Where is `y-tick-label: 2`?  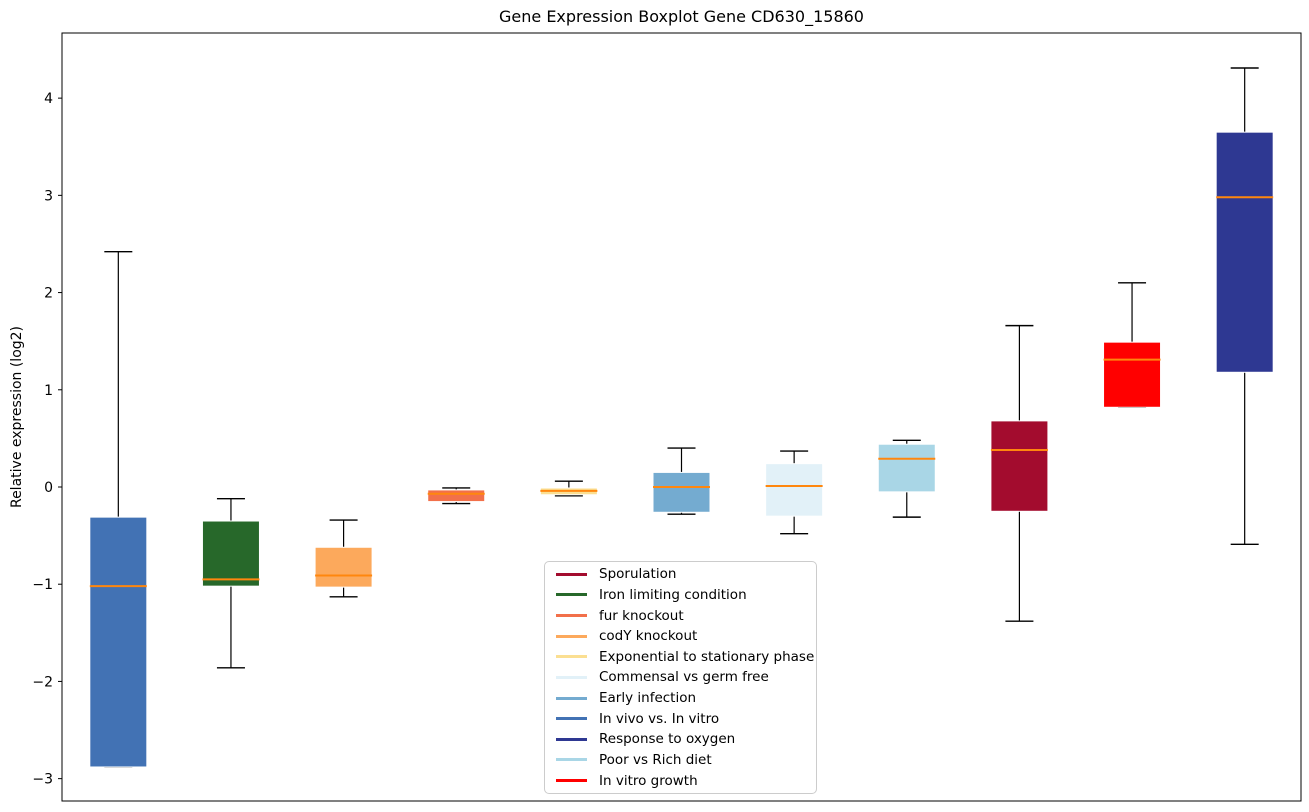 y-tick-label: 2 is located at coordinates (48, 294).